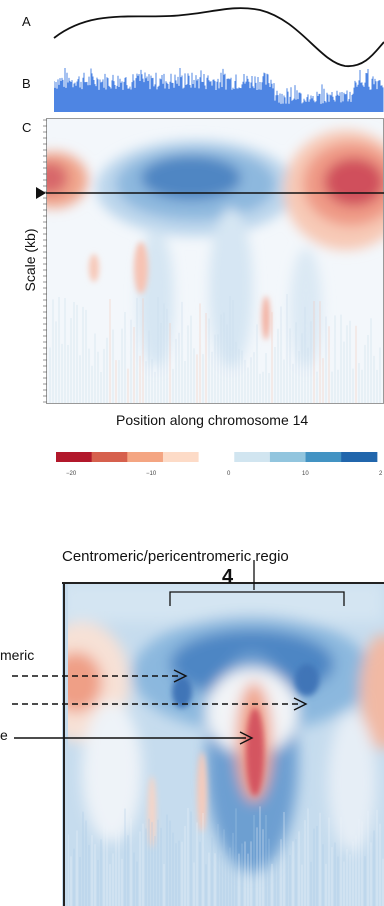 Image resolution: width=384 pixels, height=906 pixels. Describe the element at coordinates (17, 655) in the screenshot. I see `annotation-label-top: meric` at that location.